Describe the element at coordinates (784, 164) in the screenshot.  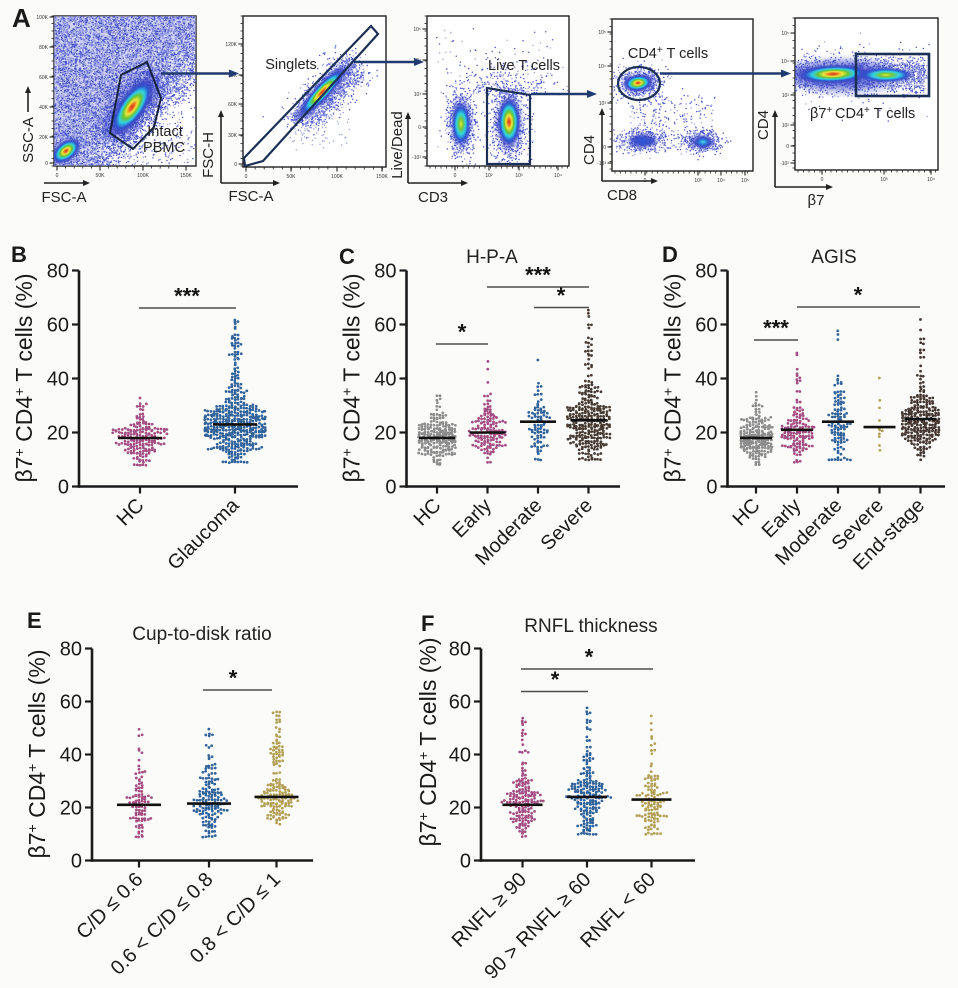
I see `svg-text: -10²` at that location.